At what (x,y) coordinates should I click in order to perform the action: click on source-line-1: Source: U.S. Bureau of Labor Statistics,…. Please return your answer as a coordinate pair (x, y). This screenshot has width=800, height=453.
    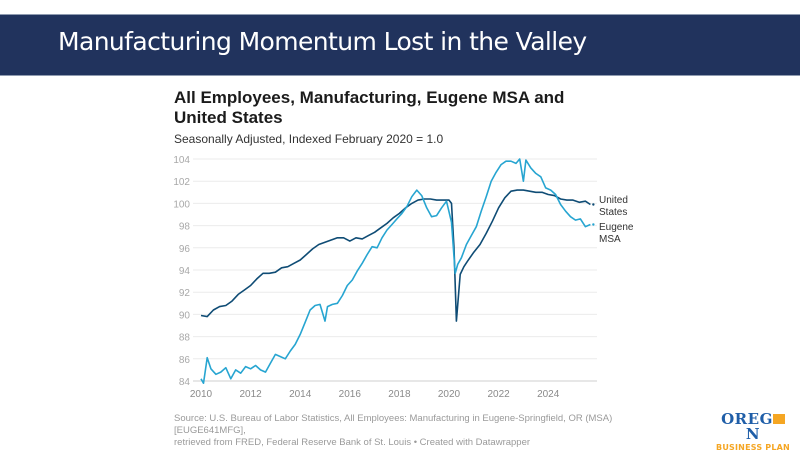
    Looking at the image, I should click on (393, 424).